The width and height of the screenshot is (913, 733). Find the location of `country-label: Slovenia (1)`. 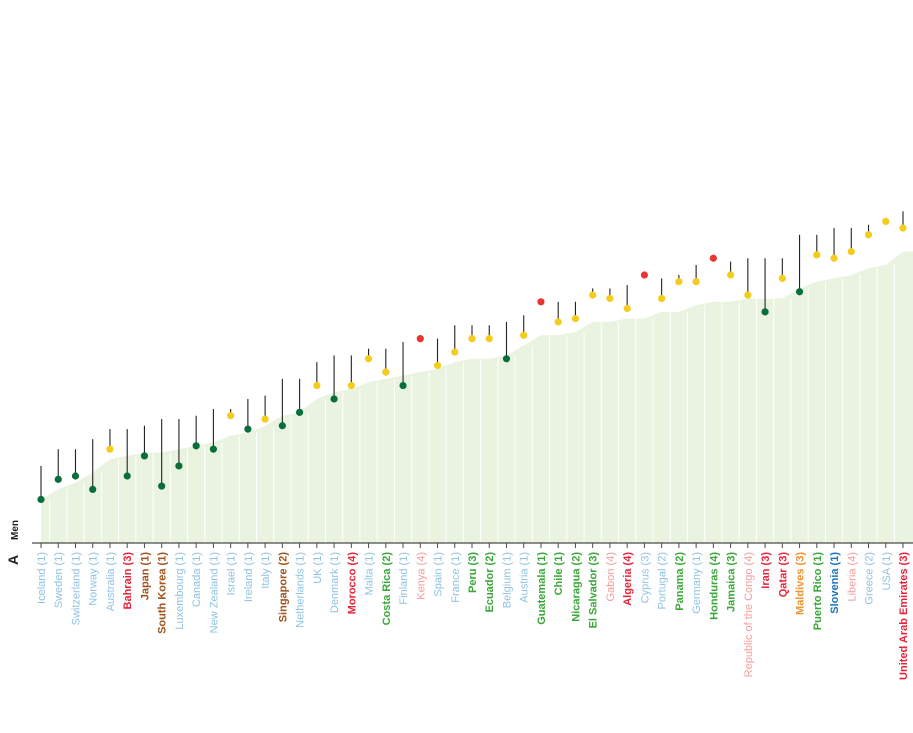

country-label: Slovenia (1) is located at coordinates (835, 583).